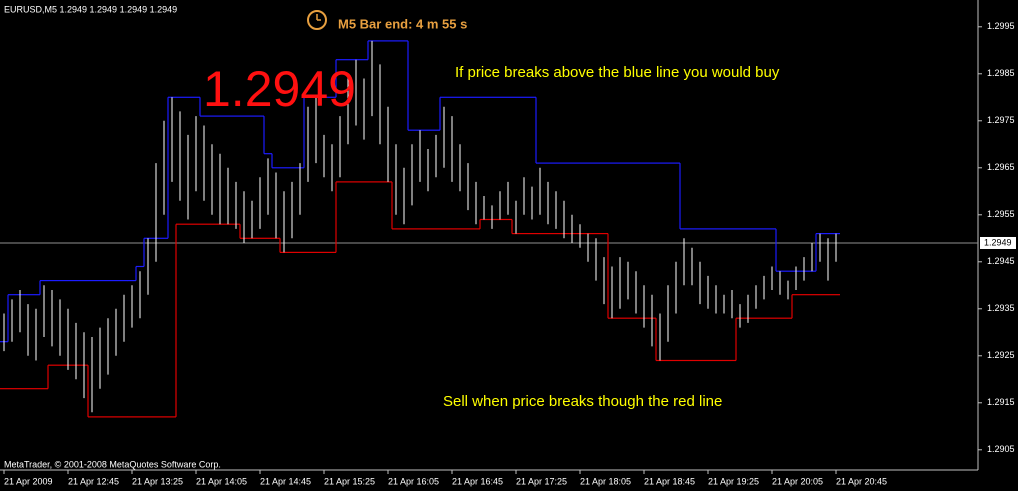 The image size is (1018, 491). I want to click on last-price-label: 1.2949, so click(998, 242).